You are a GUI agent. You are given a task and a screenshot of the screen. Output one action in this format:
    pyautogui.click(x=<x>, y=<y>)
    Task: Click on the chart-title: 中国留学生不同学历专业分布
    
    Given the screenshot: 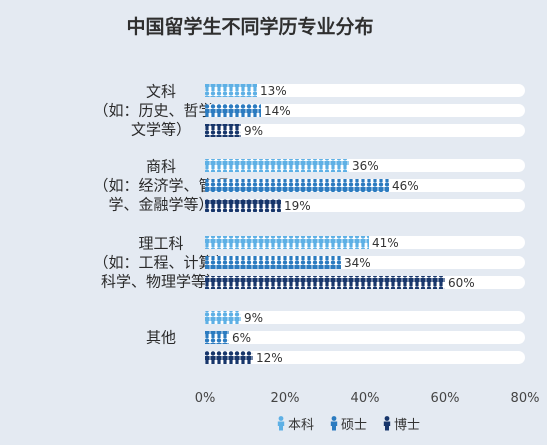 What is the action you would take?
    pyautogui.click(x=249, y=26)
    